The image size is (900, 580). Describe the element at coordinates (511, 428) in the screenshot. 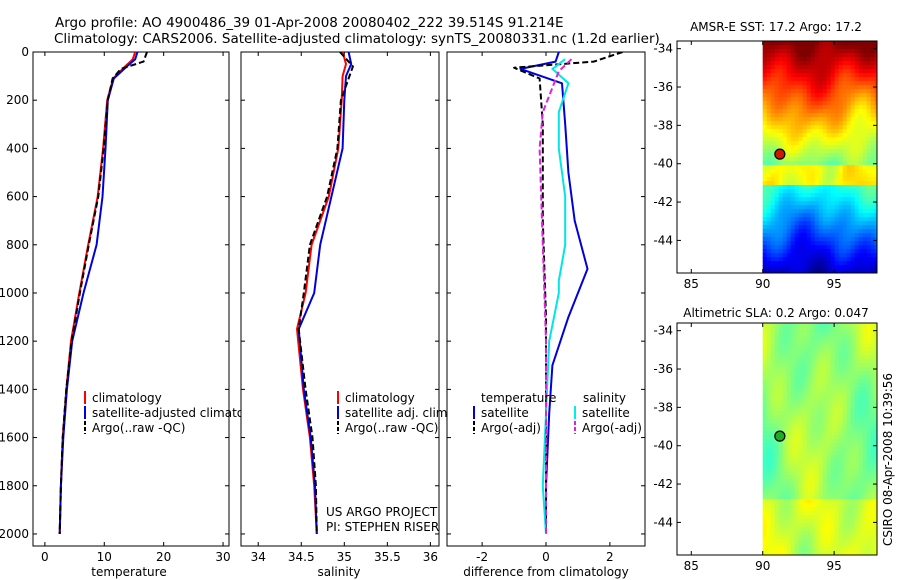

I see `legend-label-temp-argo: Argo(-adj)` at that location.